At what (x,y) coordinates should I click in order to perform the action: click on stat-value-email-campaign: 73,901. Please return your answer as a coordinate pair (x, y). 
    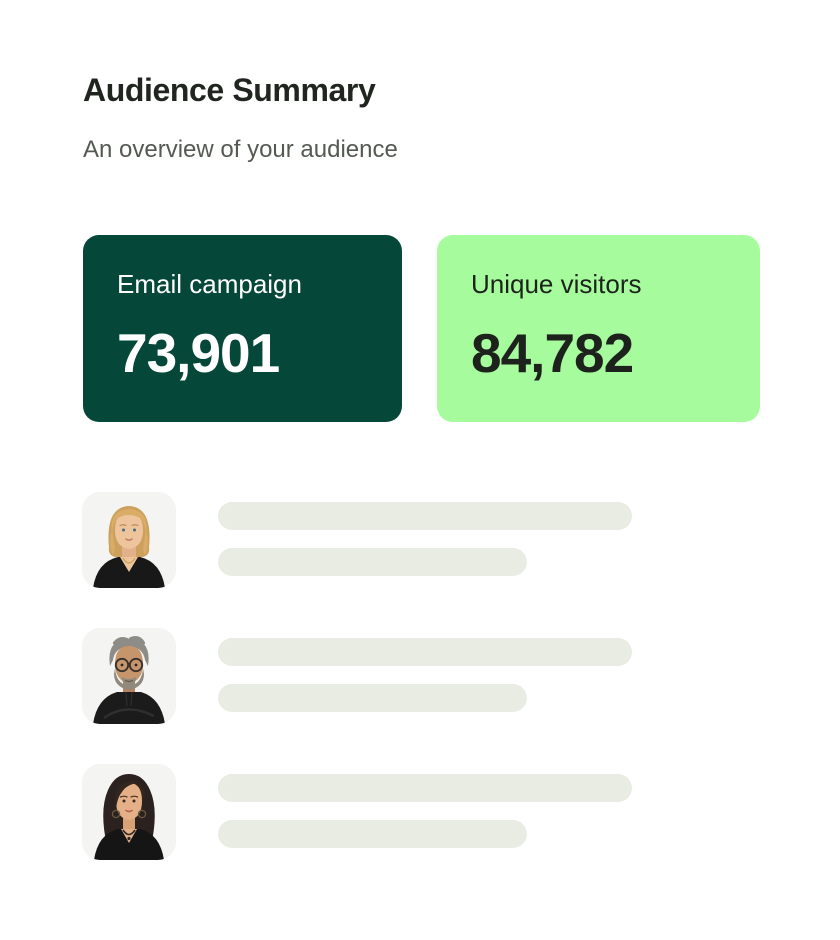
    Looking at the image, I should click on (198, 353).